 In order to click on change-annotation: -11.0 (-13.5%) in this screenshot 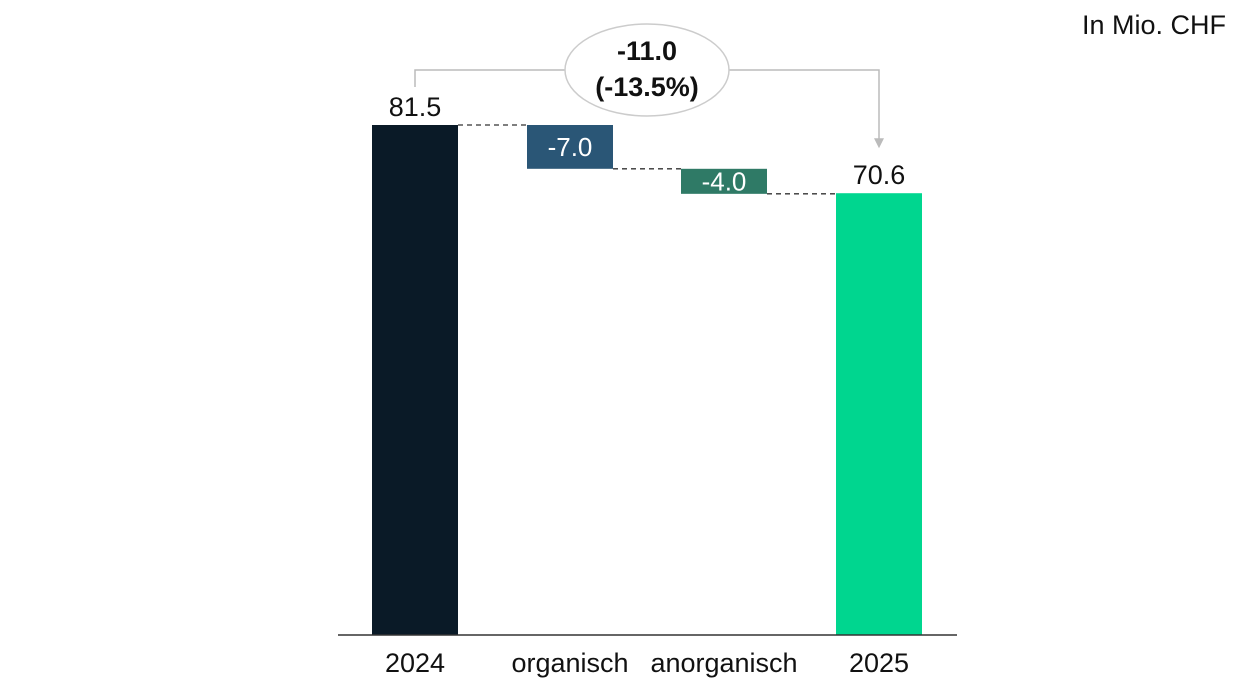, I will do `click(649, 86)`.